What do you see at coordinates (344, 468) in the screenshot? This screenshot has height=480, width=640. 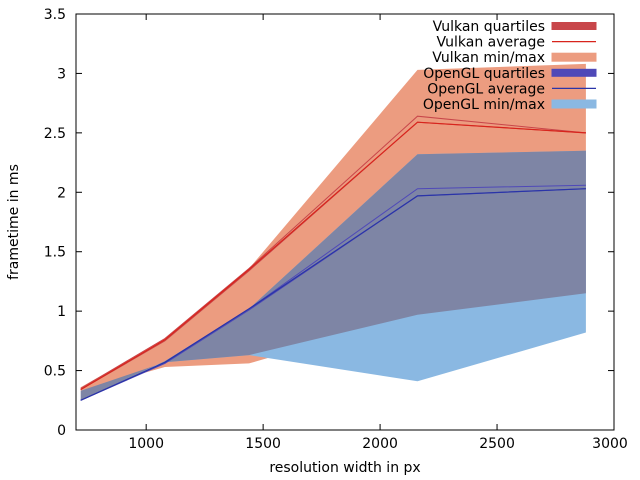 I see `x-axis-title: resolution width in px` at bounding box center [344, 468].